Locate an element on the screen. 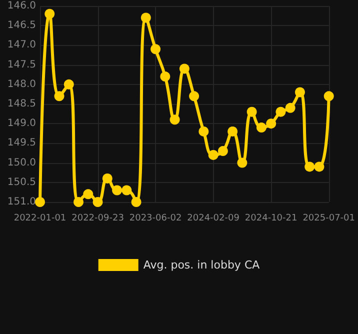 The height and width of the screenshot is (334, 358). y-tick-label: 151.0 is located at coordinates (21, 202).